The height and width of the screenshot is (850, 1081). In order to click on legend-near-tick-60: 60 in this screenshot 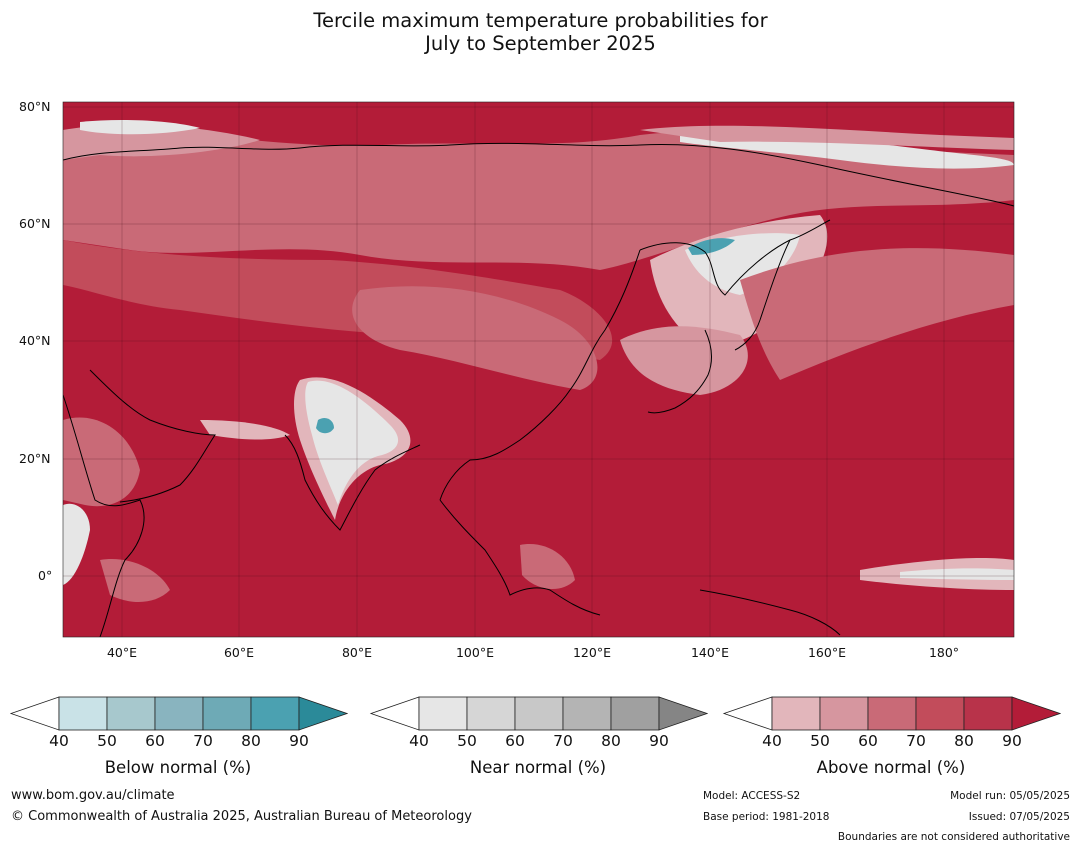, I will do `click(515, 741)`.